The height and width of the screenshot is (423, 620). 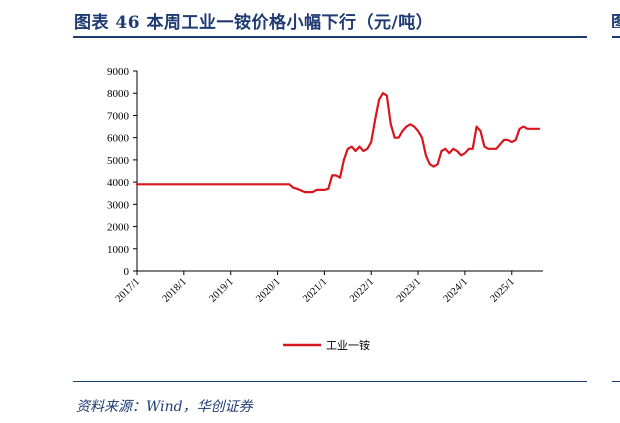 I want to click on next-figure-title-fragment: 图, so click(x=615, y=20).